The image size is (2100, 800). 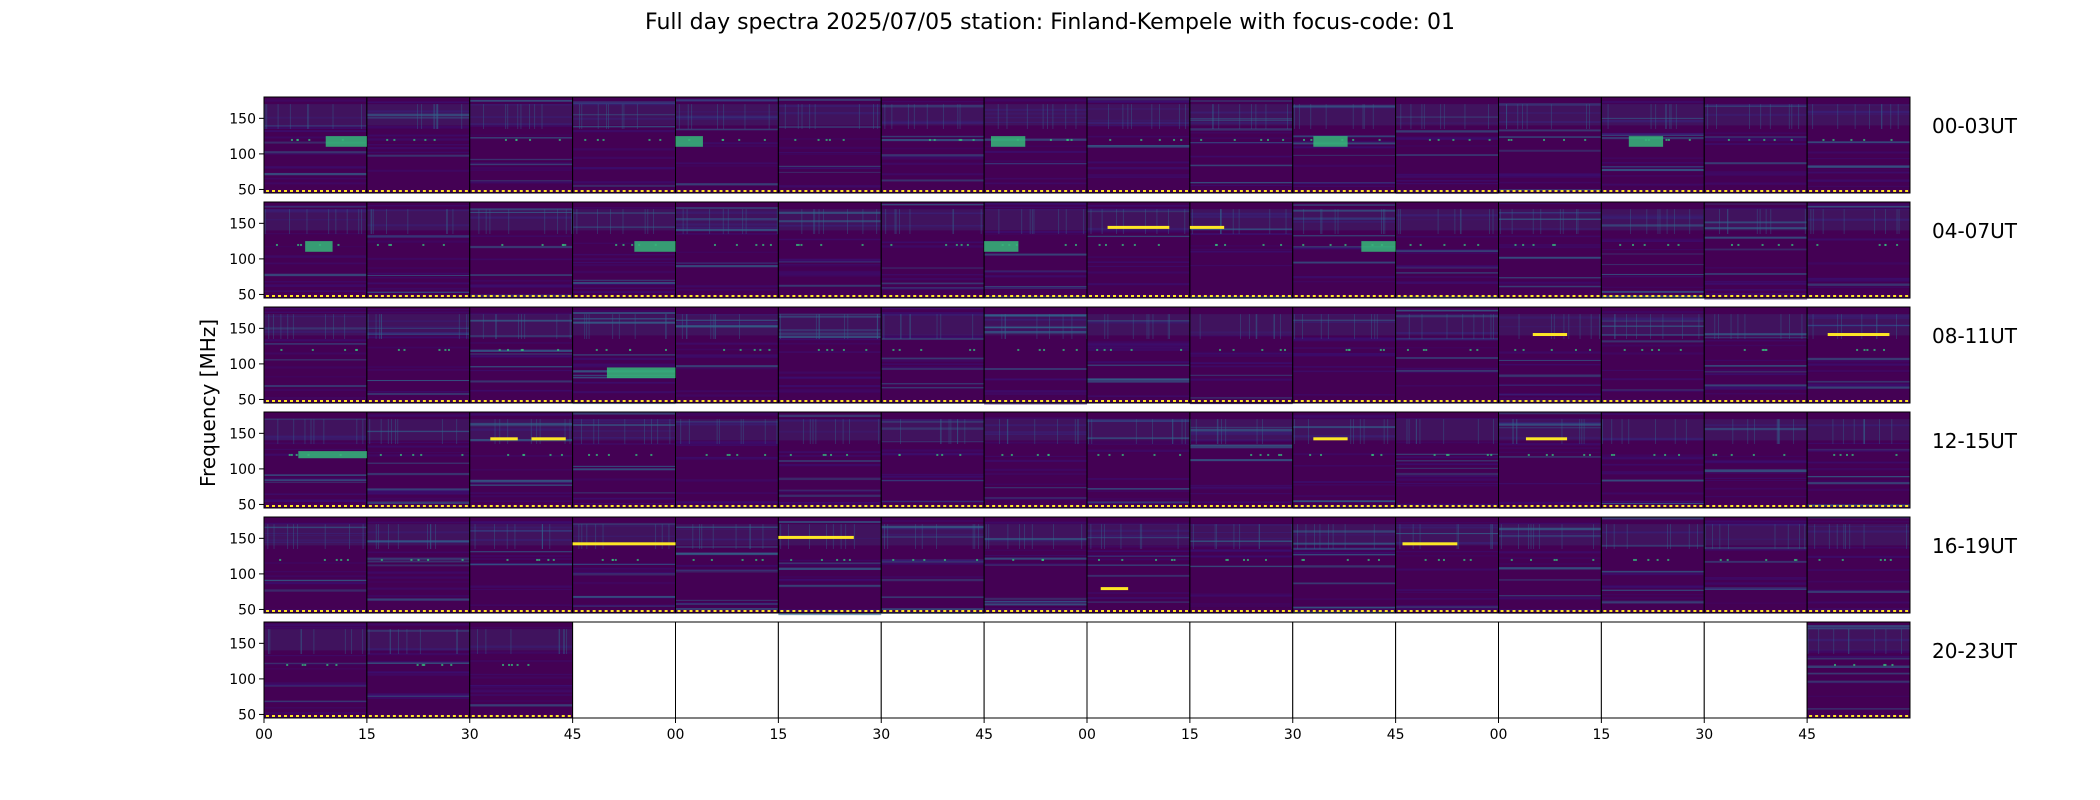 What do you see at coordinates (315, 670) in the screenshot?
I see `spectrum-panel` at bounding box center [315, 670].